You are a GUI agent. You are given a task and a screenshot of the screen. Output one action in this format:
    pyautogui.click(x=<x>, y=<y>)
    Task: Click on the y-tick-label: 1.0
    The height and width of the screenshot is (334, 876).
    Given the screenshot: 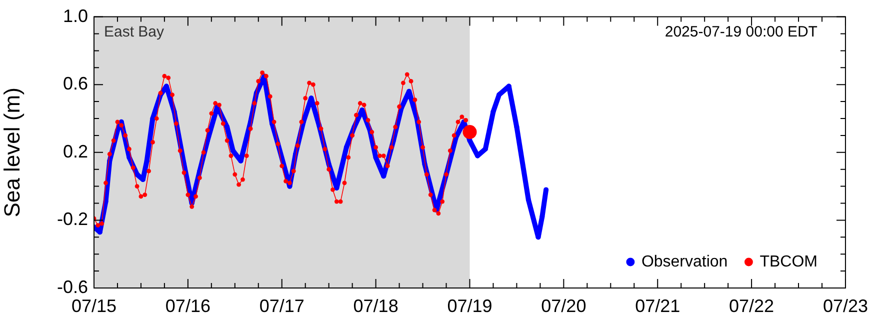 What is the action you would take?
    pyautogui.click(x=75, y=16)
    